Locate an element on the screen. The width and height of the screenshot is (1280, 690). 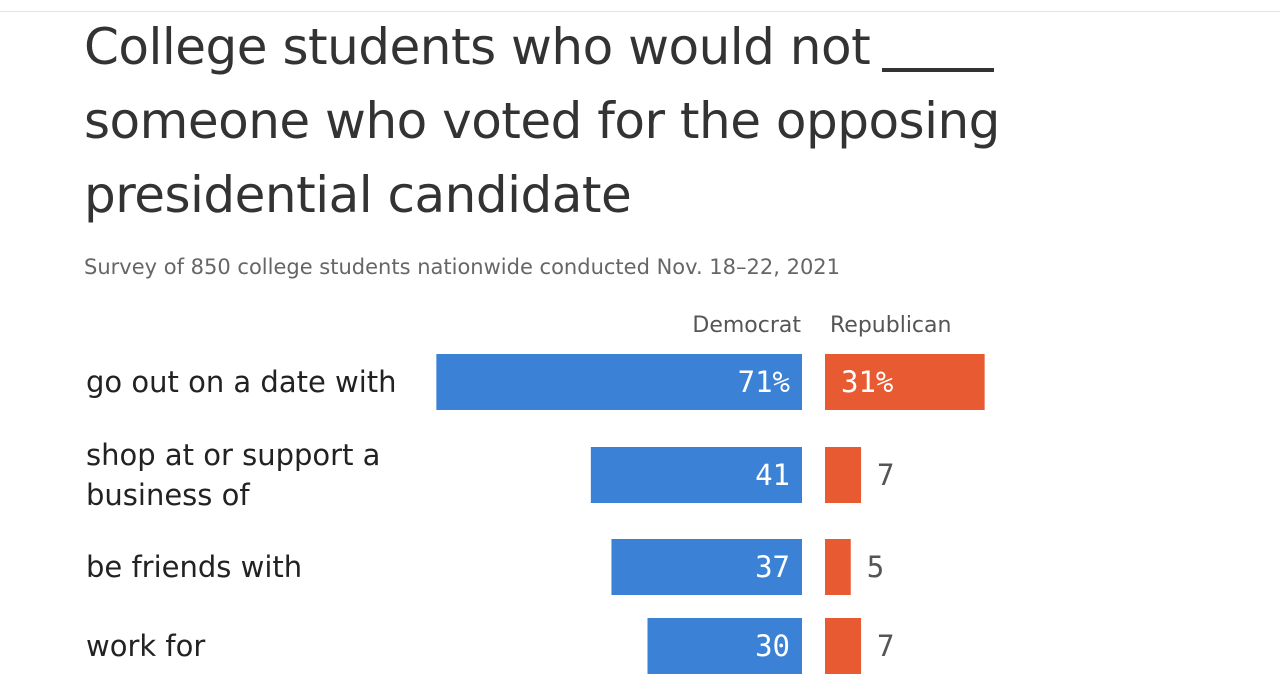
title-line-2: someone who voted for the opposing is located at coordinates (542, 121).